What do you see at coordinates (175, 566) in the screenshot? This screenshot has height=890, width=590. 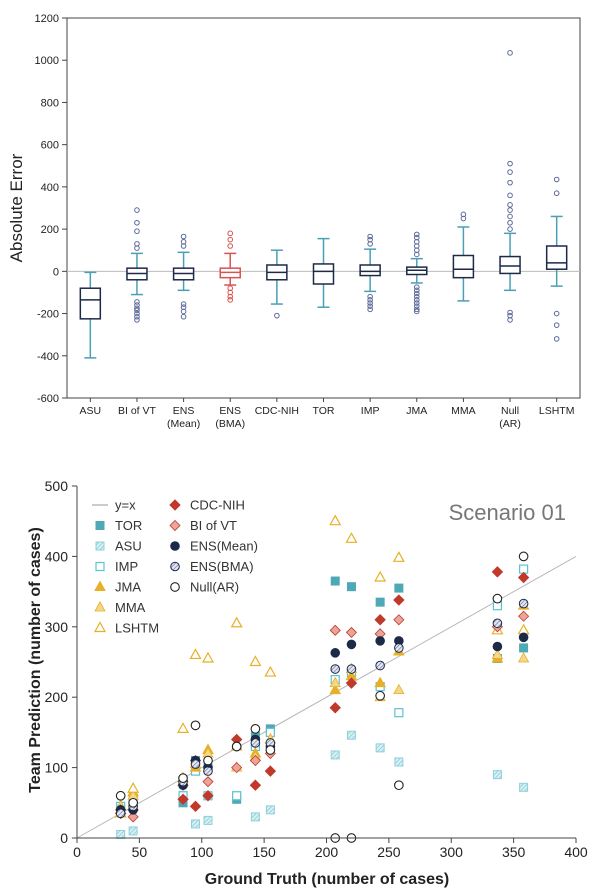 I see `legend-marker-ens-bma-` at bounding box center [175, 566].